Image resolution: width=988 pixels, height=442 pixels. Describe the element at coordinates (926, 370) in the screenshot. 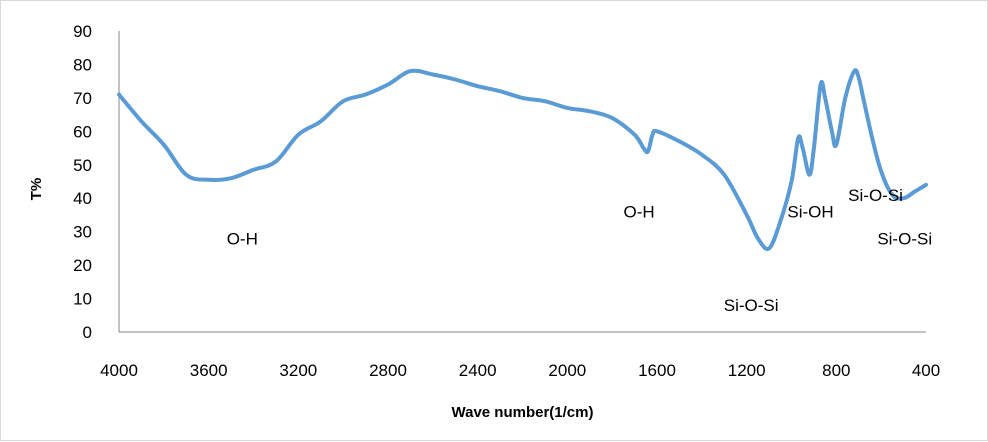

I see `x-tick-label: 400` at that location.